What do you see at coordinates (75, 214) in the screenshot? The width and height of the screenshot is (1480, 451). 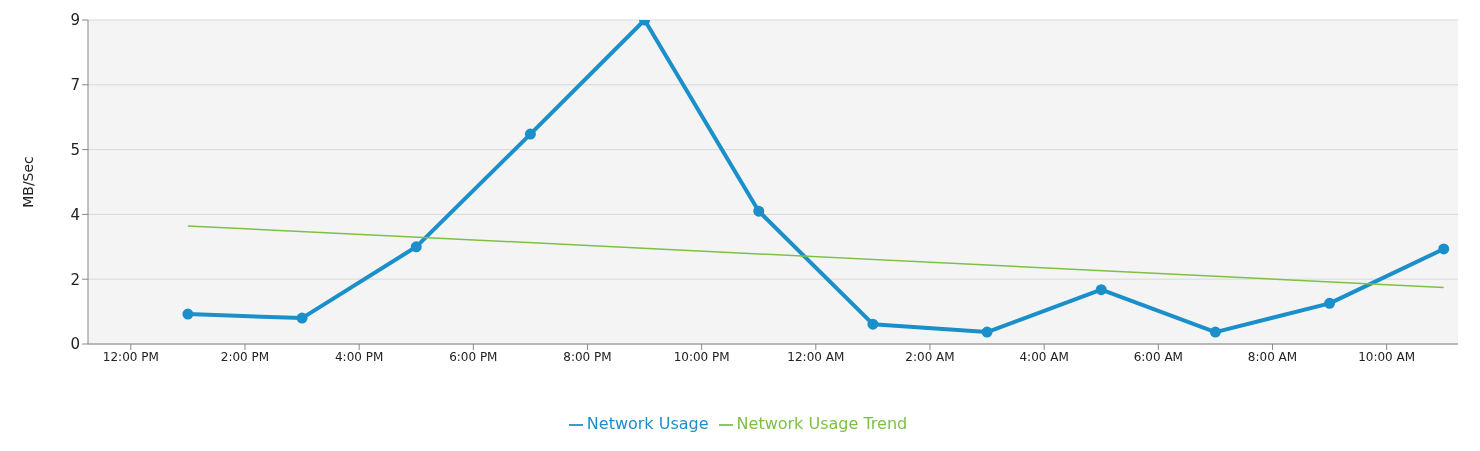 I see `y-tick-label: 4` at bounding box center [75, 214].